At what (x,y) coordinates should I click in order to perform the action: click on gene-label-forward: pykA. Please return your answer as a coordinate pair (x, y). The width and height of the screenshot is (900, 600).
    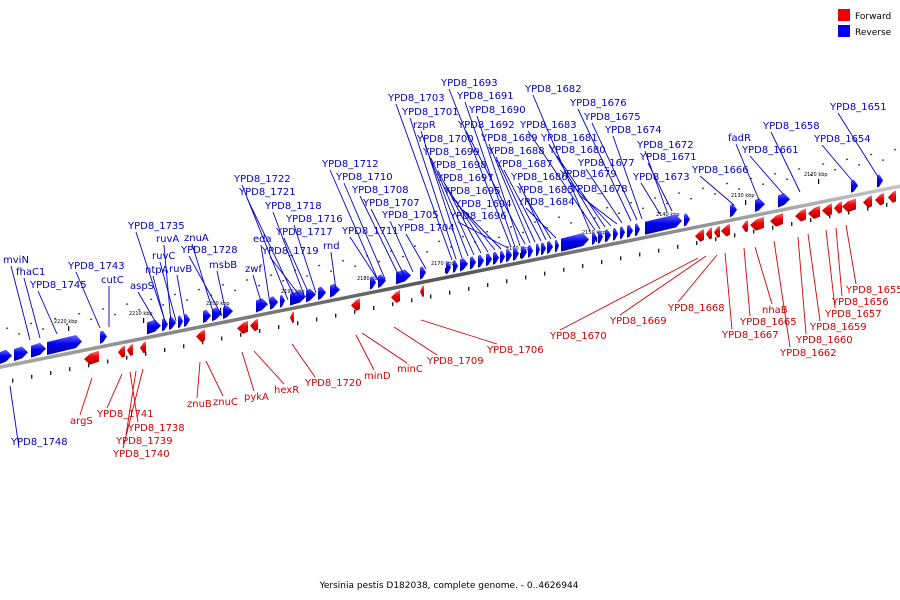
    Looking at the image, I should click on (256, 397).